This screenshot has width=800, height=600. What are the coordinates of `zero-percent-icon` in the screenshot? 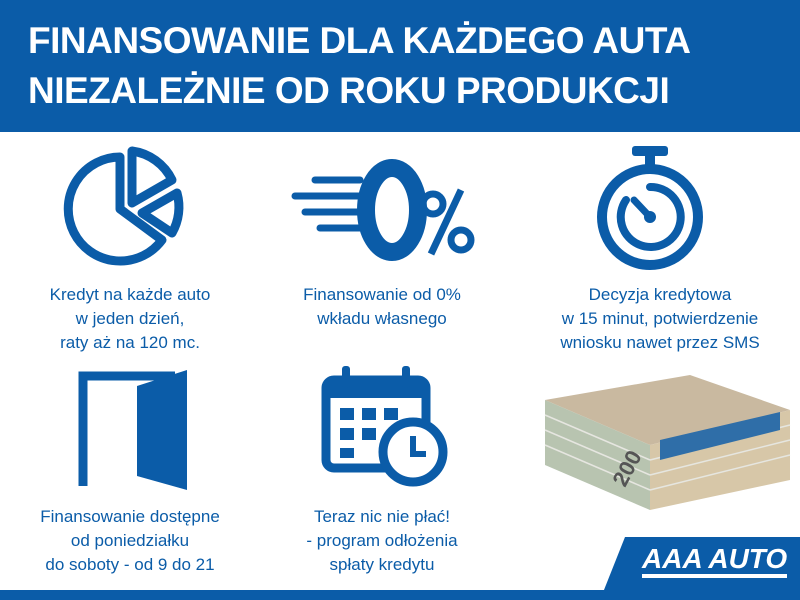 It's located at (383, 210).